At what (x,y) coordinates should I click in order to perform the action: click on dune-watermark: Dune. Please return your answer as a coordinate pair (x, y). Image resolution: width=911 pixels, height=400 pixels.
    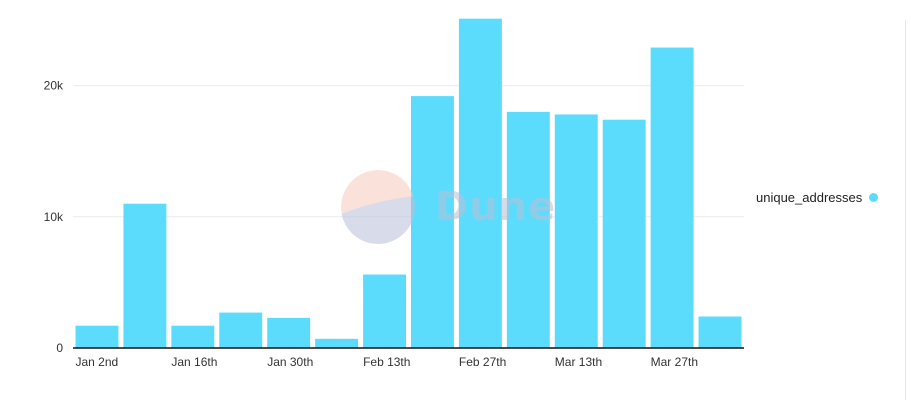
    Looking at the image, I should click on (448, 207).